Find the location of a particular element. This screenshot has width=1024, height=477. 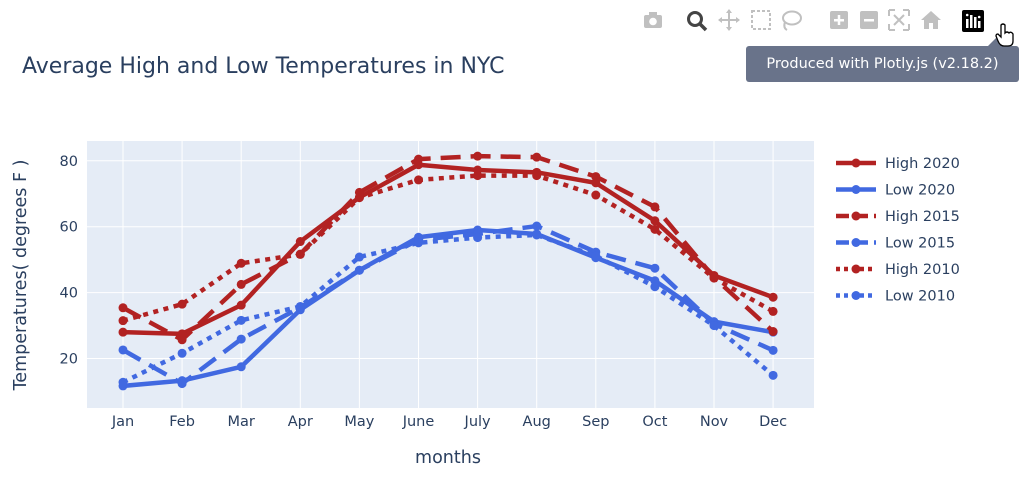

autoscale-button is located at coordinates (899, 21).